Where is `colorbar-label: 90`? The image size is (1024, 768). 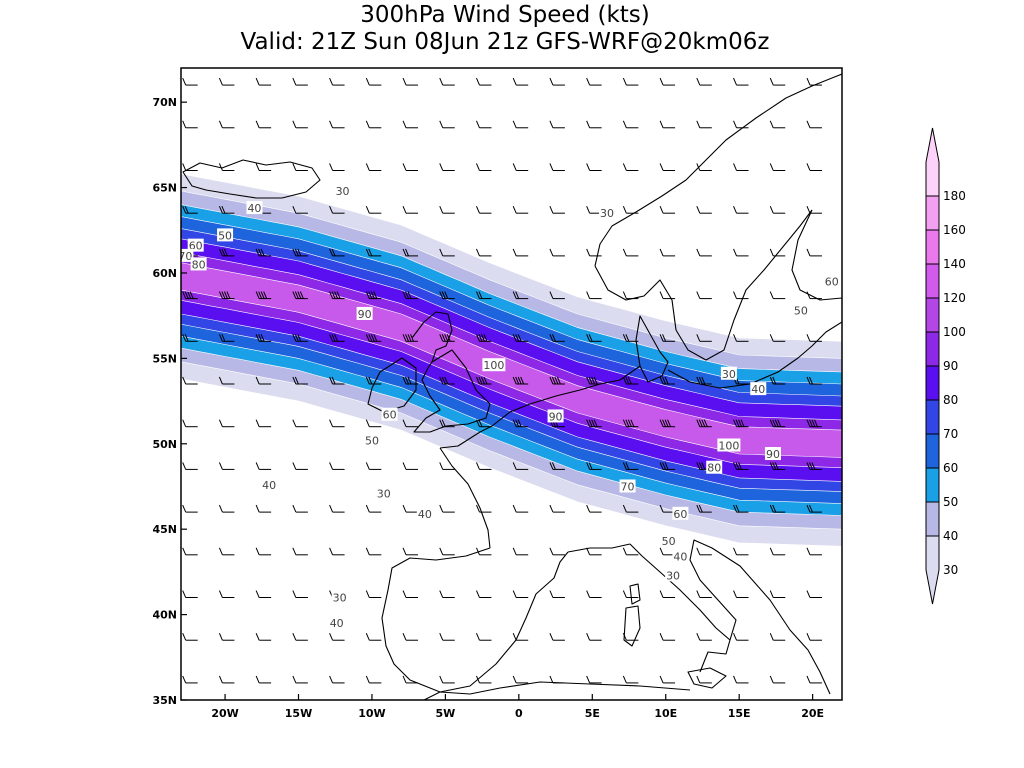
colorbar-label: 90 is located at coordinates (950, 366).